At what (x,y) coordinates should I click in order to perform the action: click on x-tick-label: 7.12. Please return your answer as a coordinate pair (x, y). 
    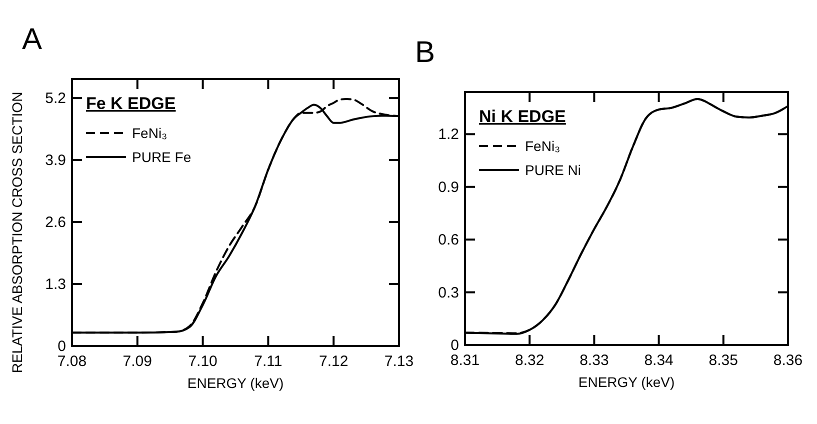
    Looking at the image, I should click on (333, 361).